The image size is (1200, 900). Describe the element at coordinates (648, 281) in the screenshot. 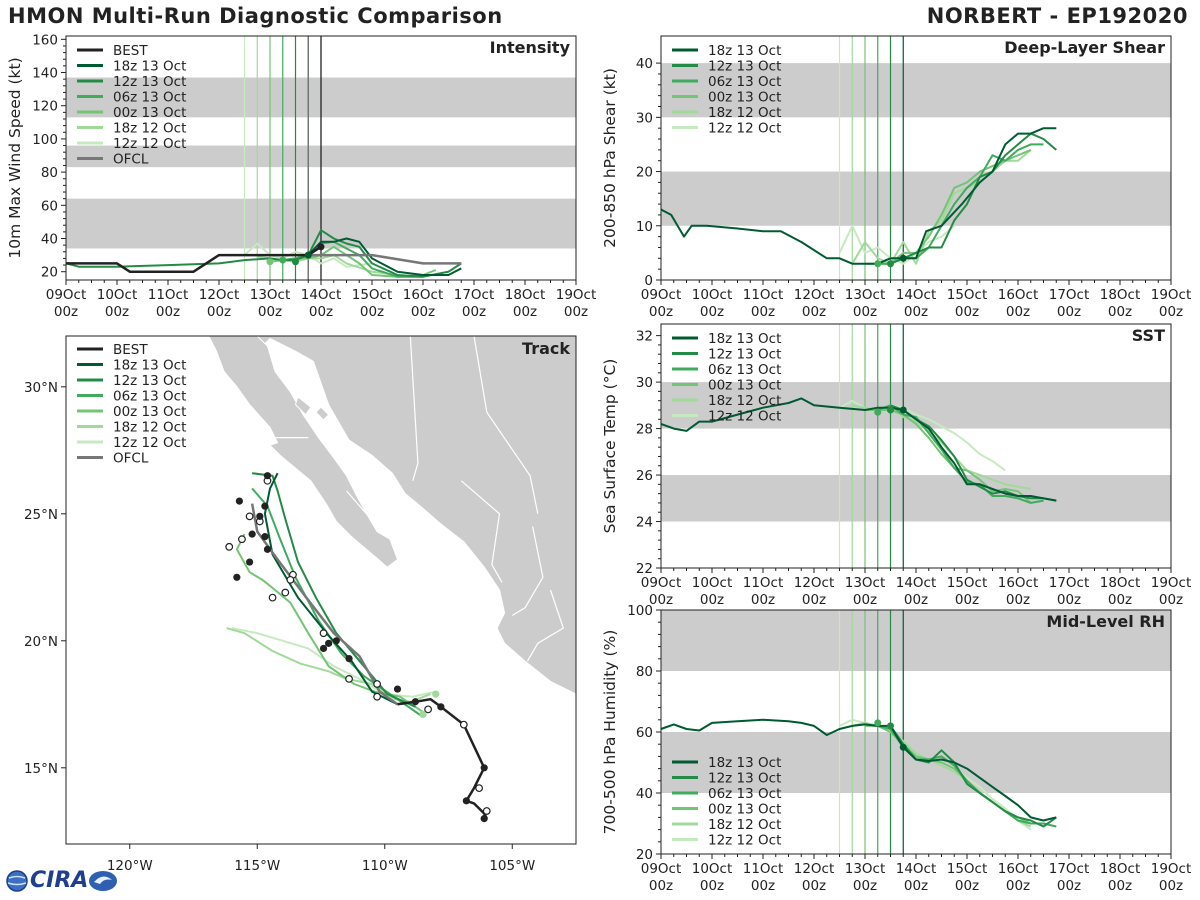

I see `y-tick-label: 0` at that location.